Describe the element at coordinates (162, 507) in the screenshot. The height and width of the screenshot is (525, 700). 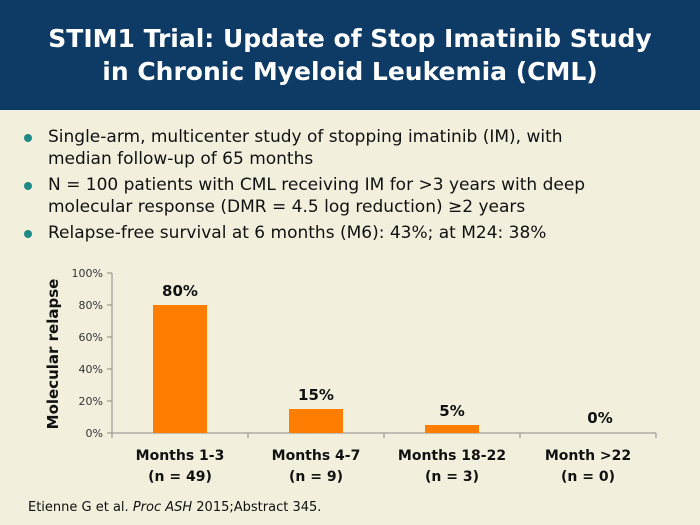
I see `citation-journal: Proc ASH` at that location.